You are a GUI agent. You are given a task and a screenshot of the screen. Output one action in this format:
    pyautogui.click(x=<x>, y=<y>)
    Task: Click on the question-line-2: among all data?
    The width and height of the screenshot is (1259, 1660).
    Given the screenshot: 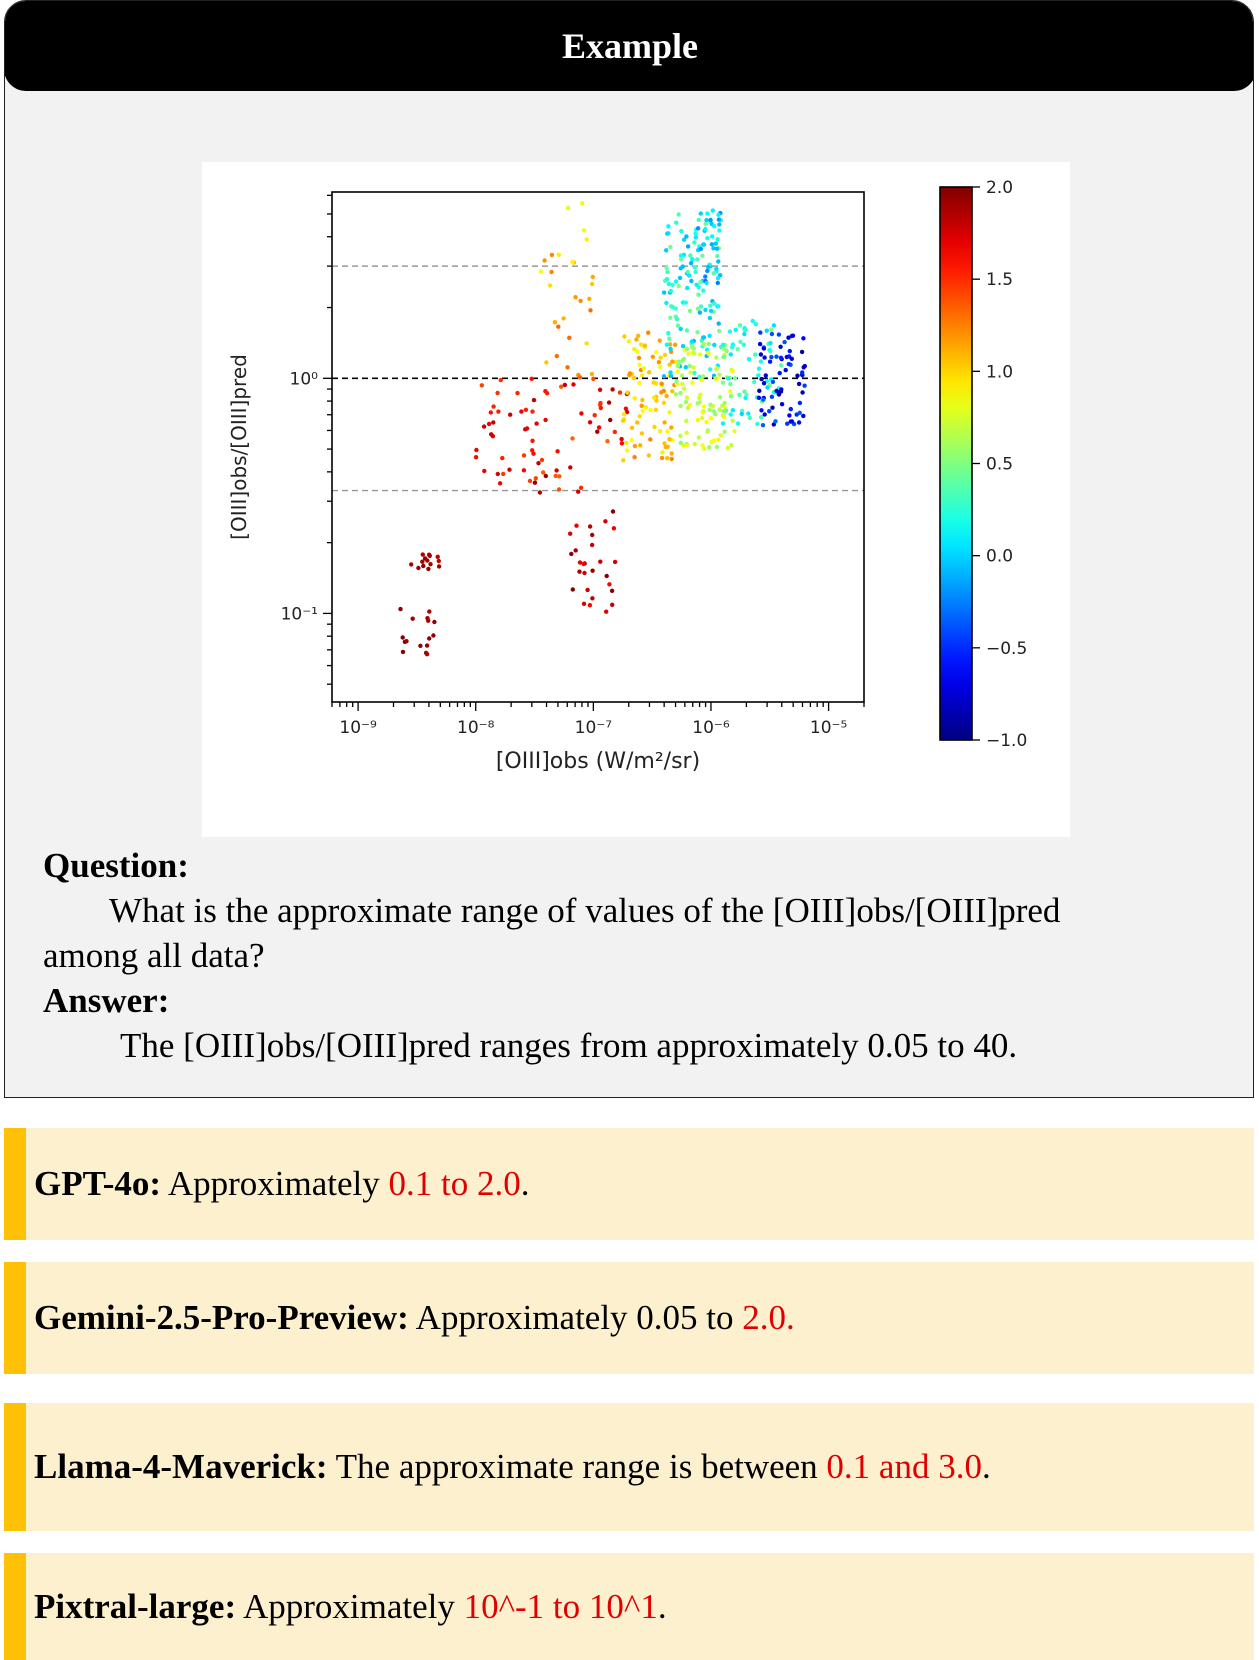 What is the action you would take?
    pyautogui.click(x=154, y=955)
    